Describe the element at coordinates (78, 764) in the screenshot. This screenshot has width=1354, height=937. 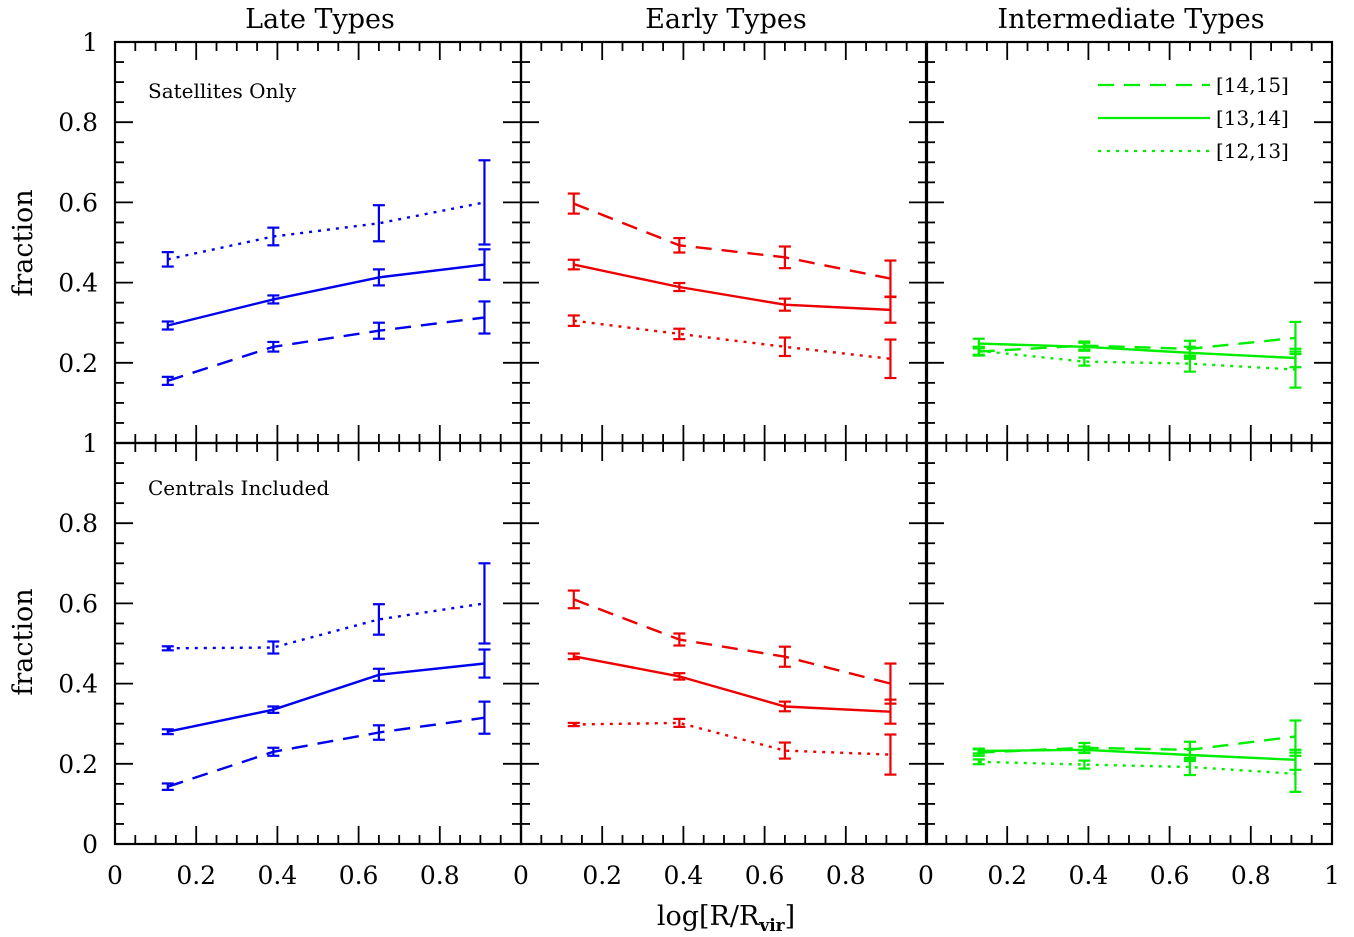
I see `y-tick-label: 0.2` at that location.